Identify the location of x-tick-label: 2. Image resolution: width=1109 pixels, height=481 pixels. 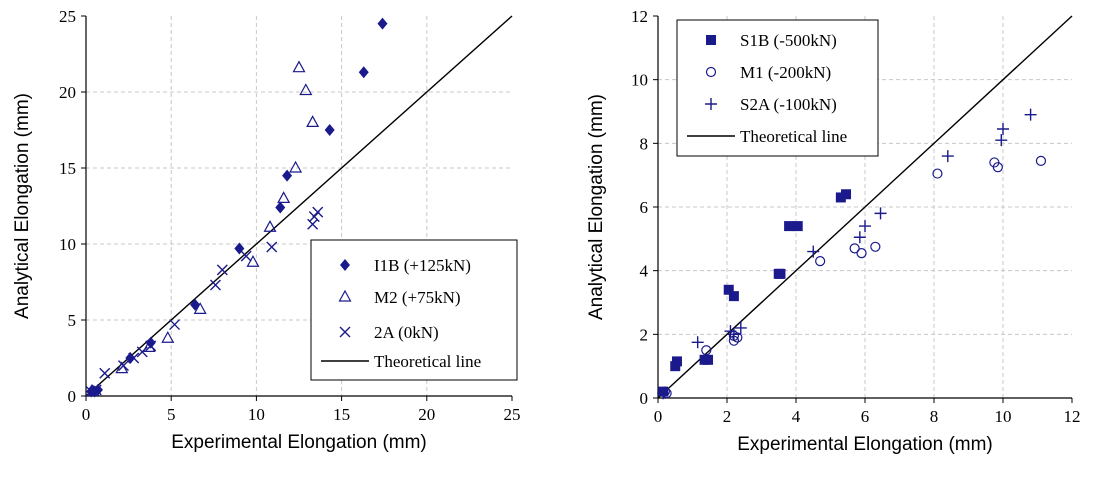
(727, 416).